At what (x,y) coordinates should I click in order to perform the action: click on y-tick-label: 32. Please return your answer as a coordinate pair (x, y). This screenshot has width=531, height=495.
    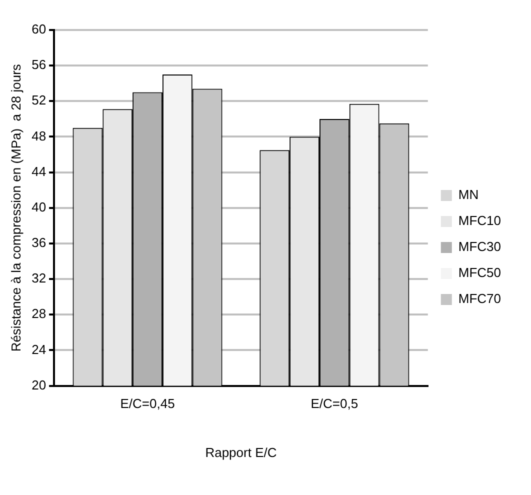
    Looking at the image, I should click on (39, 278).